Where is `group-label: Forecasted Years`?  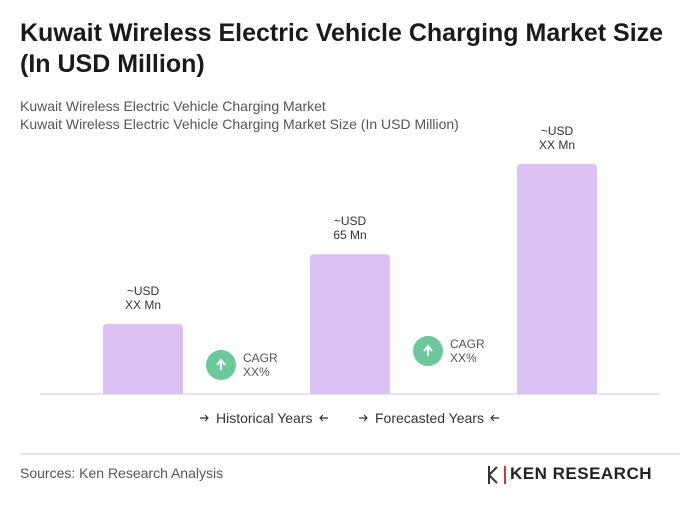 group-label: Forecasted Years is located at coordinates (429, 418).